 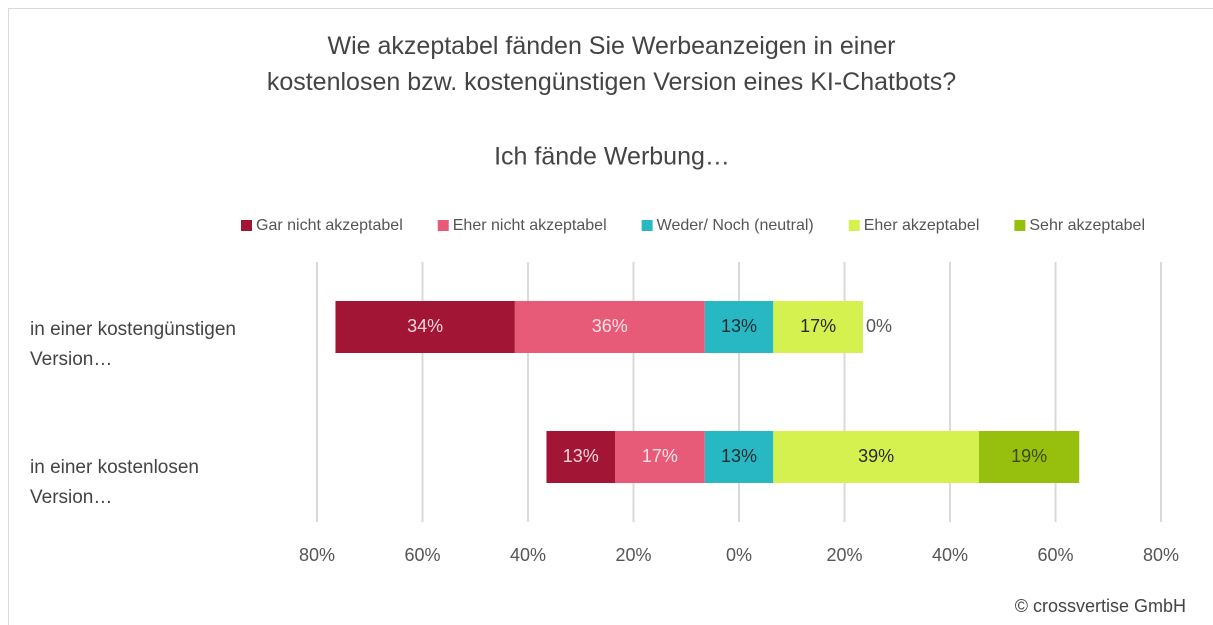 I want to click on source: © crossvertise GmbH, so click(x=1100, y=606).